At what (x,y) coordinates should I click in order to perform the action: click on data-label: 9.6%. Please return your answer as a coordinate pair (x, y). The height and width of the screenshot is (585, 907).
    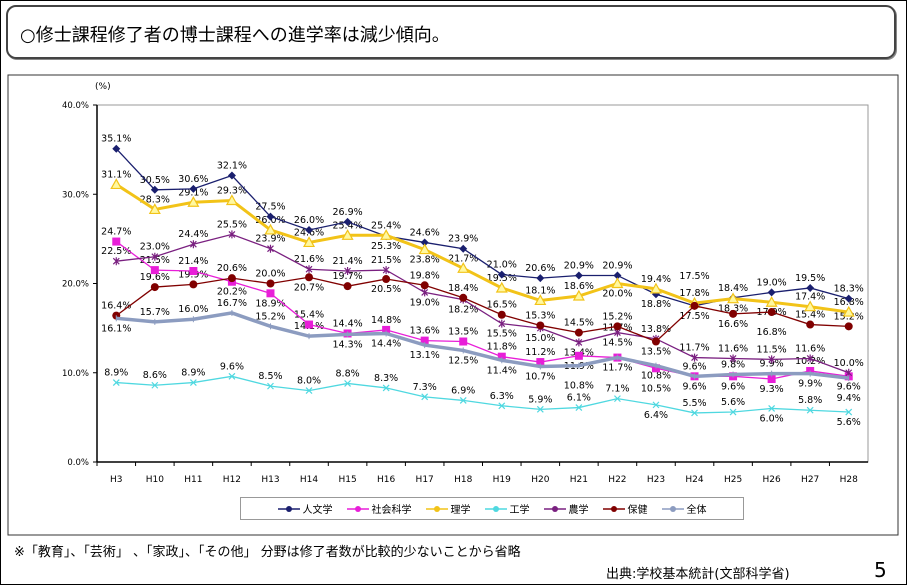
    Looking at the image, I should click on (849, 386).